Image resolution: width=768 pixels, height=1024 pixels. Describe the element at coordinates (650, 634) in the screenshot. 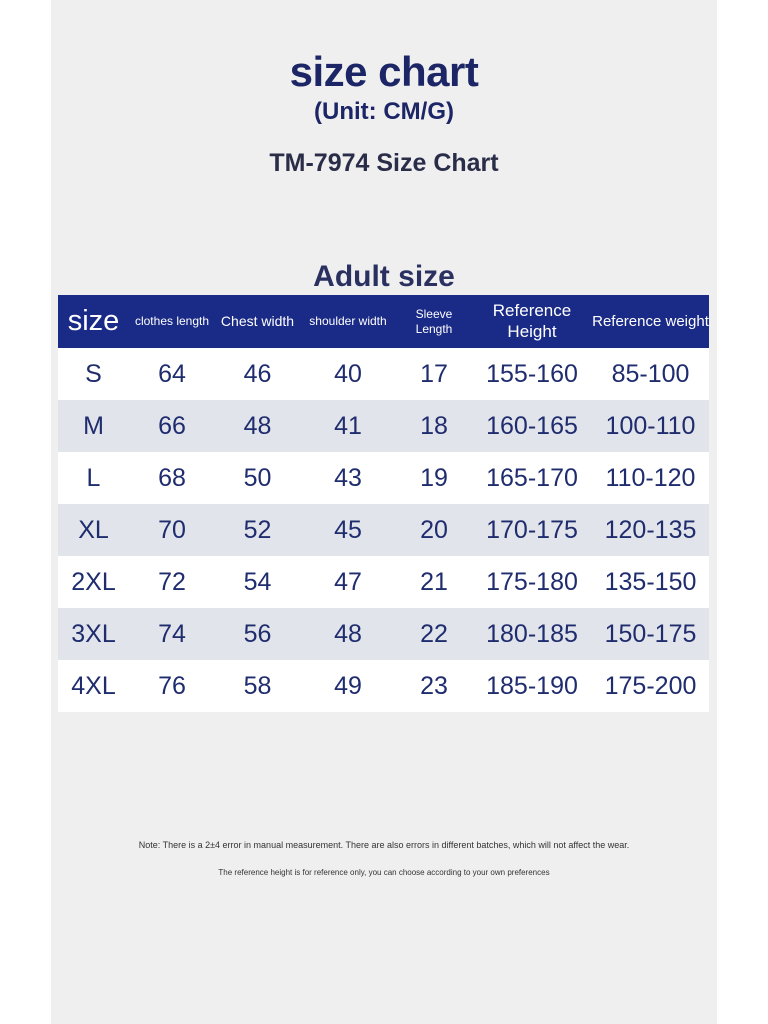

I see `cell-reference-weight: 150-175` at that location.